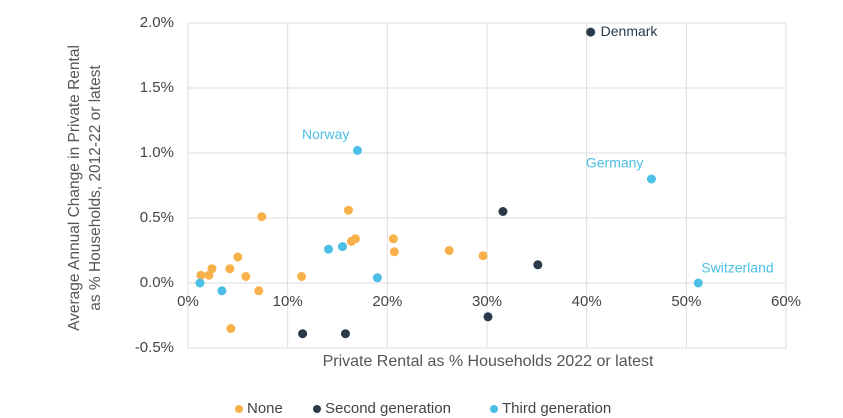 Image resolution: width=843 pixels, height=418 pixels. I want to click on x-tick-label: 30%, so click(487, 301).